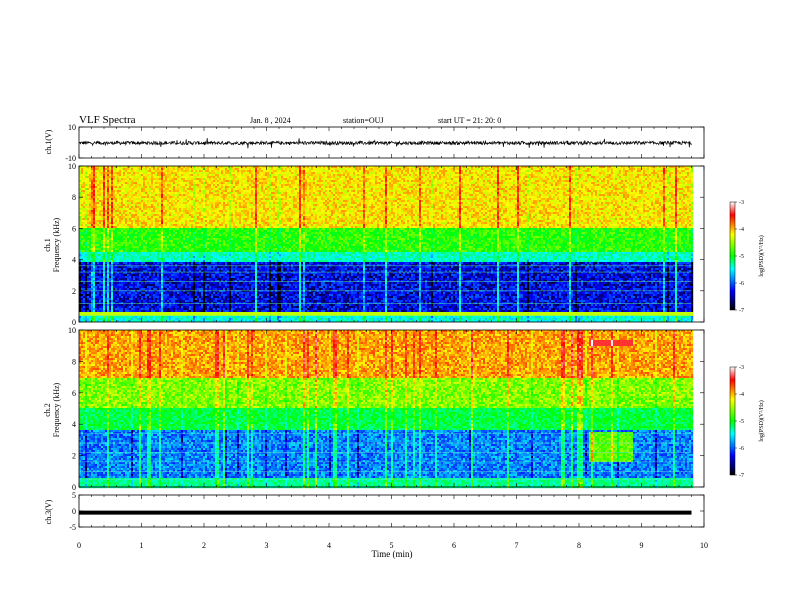 This screenshot has width=792, height=612. I want to click on ch1-spectrogram-ytick-label: 2, so click(74, 291).